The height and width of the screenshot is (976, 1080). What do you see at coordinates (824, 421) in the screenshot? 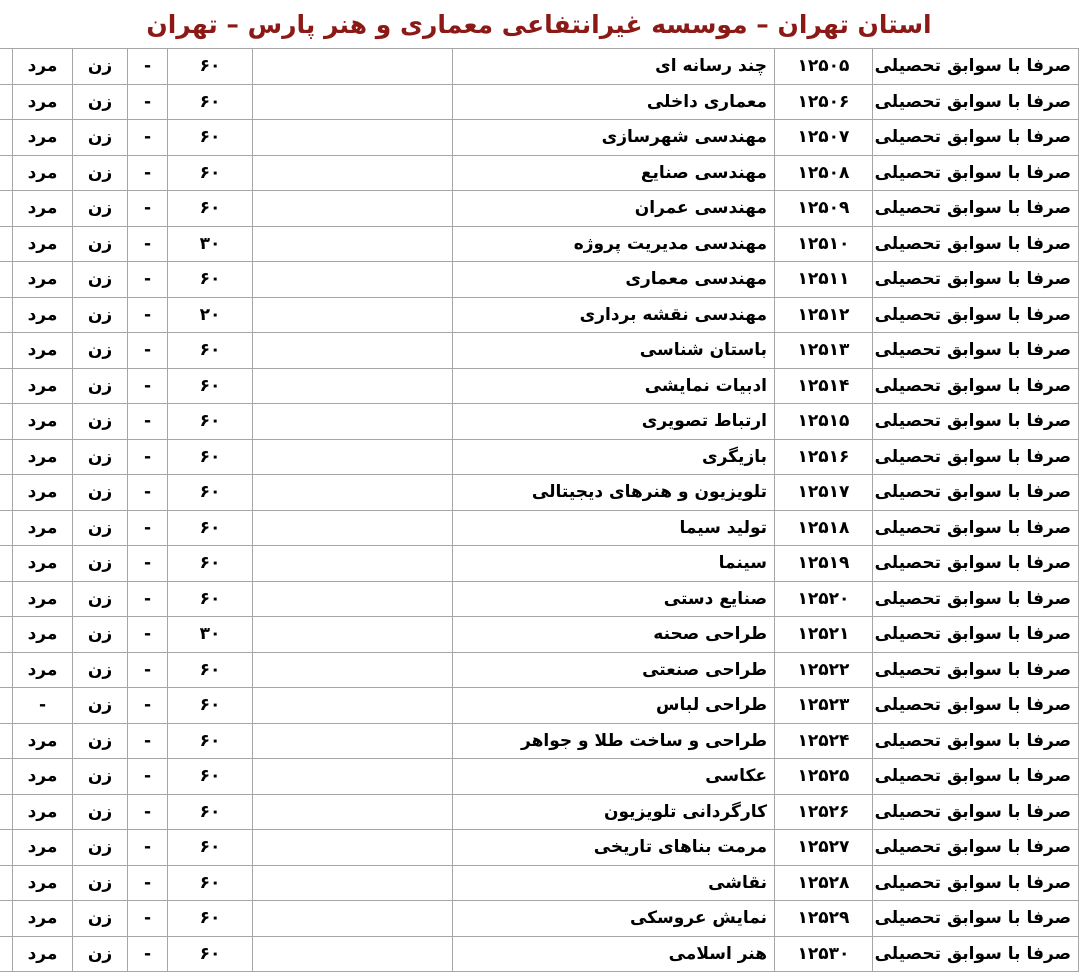
I see `cell-program-code: ۱۲۵۱۵` at bounding box center [824, 421].